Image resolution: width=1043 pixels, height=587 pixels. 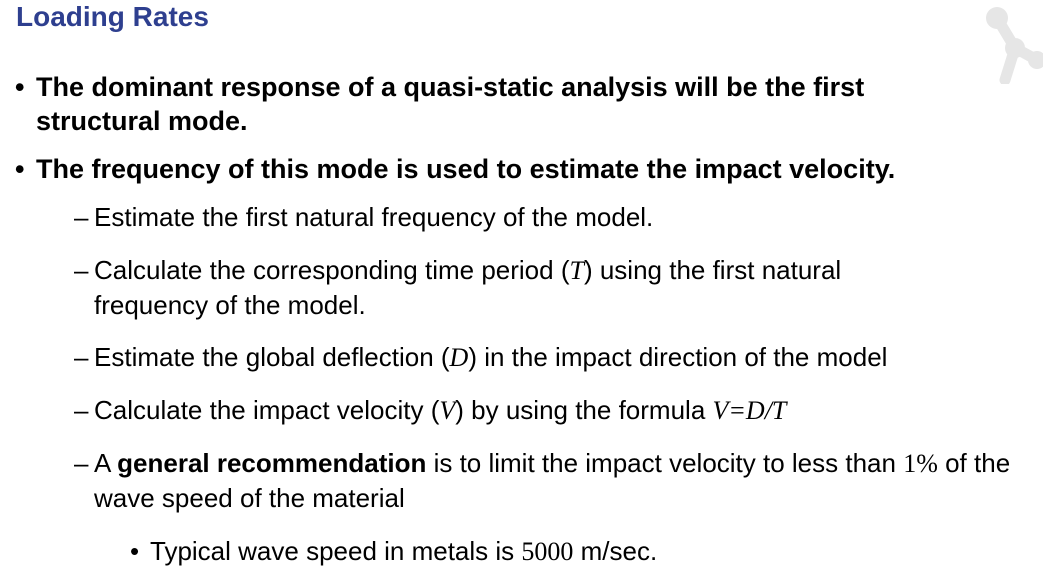 I want to click on text-part: Calculate the impact velocity (, so click(x=267, y=410).